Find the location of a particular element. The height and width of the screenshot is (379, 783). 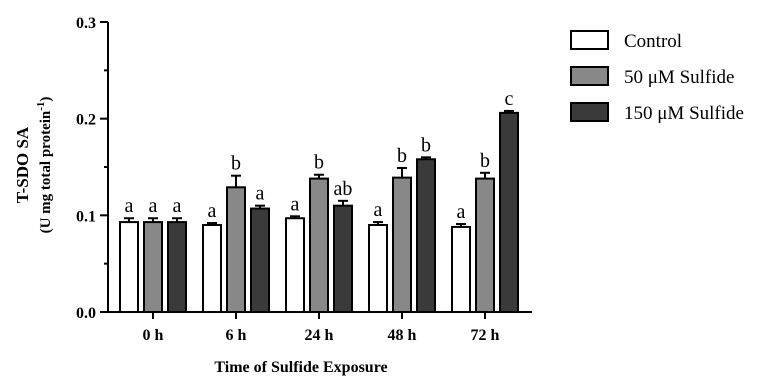

legend-label: 50 μM Sulfide is located at coordinates (679, 77).